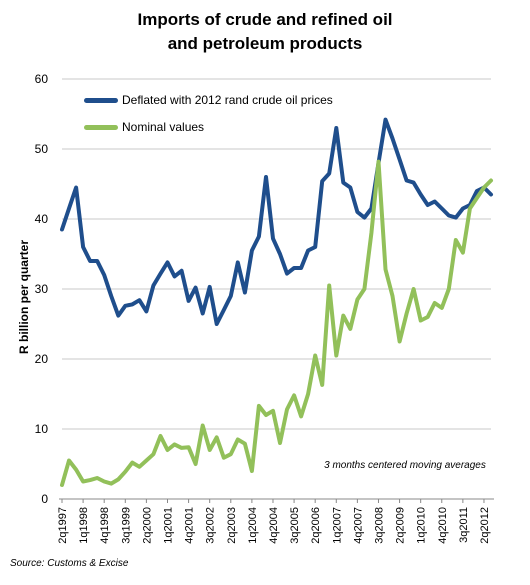 The height and width of the screenshot is (585, 530). Describe the element at coordinates (44, 499) in the screenshot. I see `y-tick-label: 0` at that location.